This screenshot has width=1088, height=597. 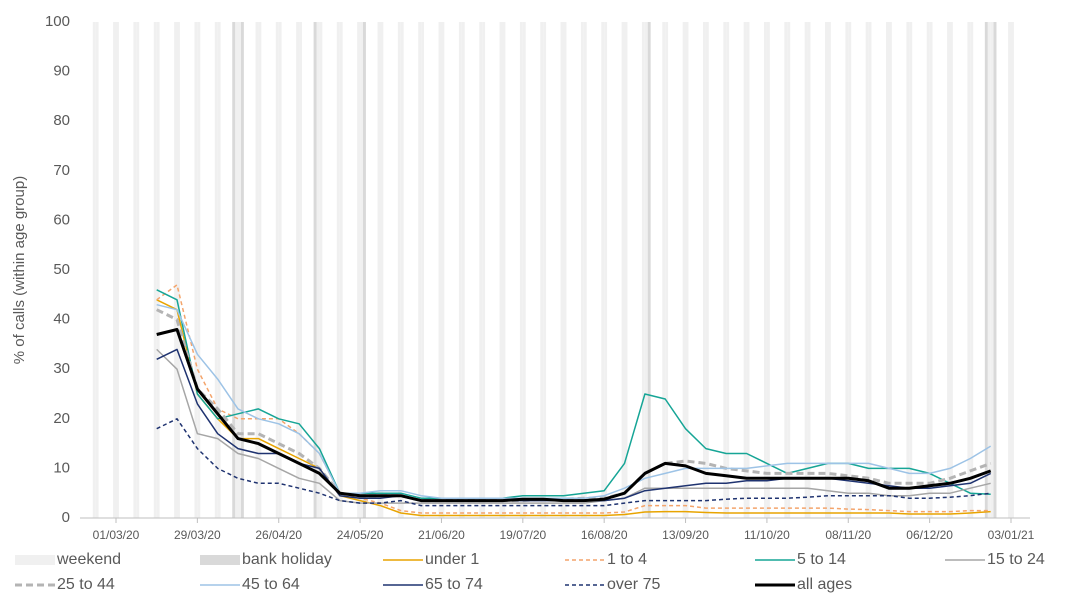 I want to click on x-tick-label: 19/07/20, so click(x=522, y=535).